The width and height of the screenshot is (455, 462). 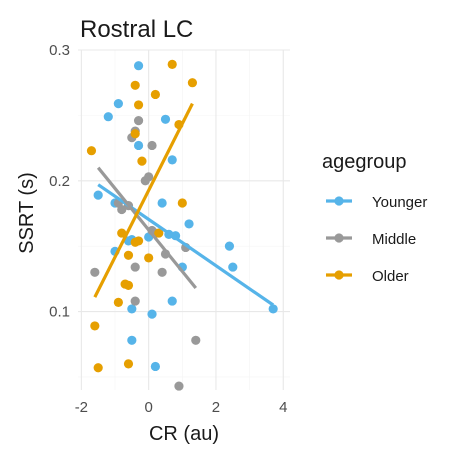 I want to click on x-tick-label: -2, so click(x=81, y=407).